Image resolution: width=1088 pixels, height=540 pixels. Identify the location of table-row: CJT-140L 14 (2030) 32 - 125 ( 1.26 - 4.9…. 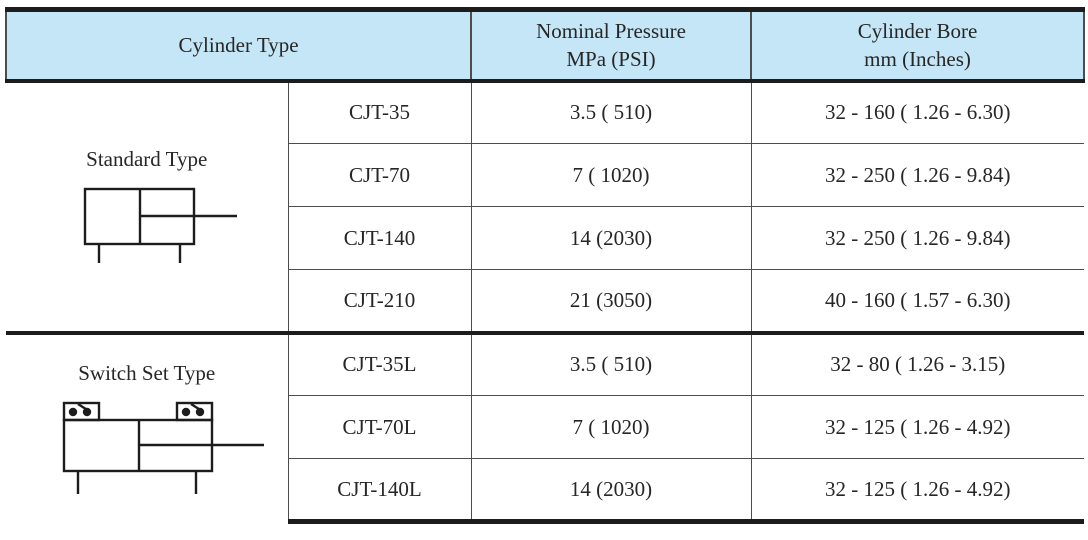
(545, 491).